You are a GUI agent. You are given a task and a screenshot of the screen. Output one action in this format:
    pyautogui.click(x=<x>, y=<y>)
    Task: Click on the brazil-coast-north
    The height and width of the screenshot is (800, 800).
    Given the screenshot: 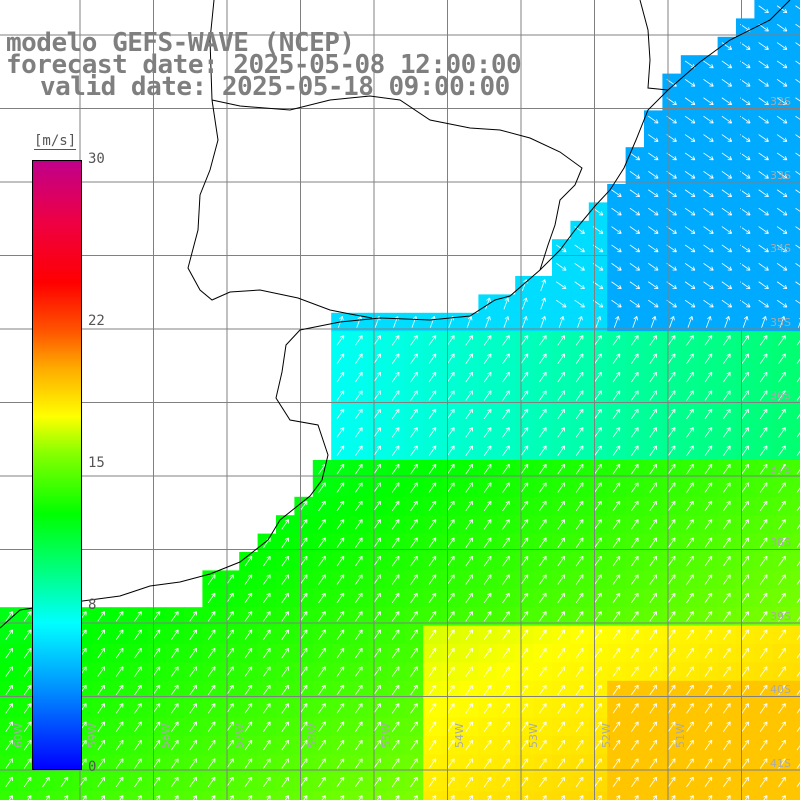 What is the action you would take?
    pyautogui.click(x=654, y=45)
    